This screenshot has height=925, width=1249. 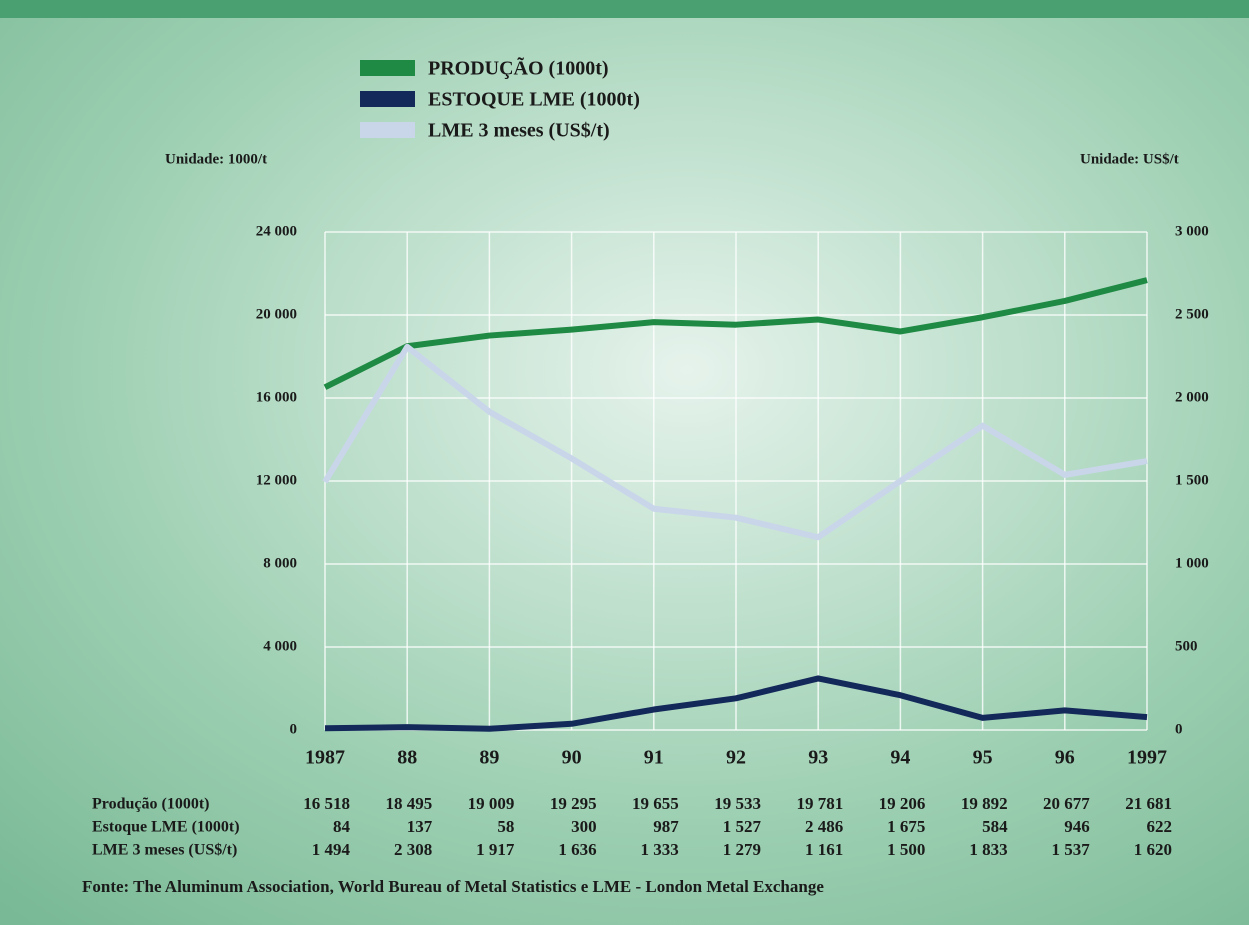 What do you see at coordinates (1077, 826) in the screenshot?
I see `table-cell: 946` at bounding box center [1077, 826].